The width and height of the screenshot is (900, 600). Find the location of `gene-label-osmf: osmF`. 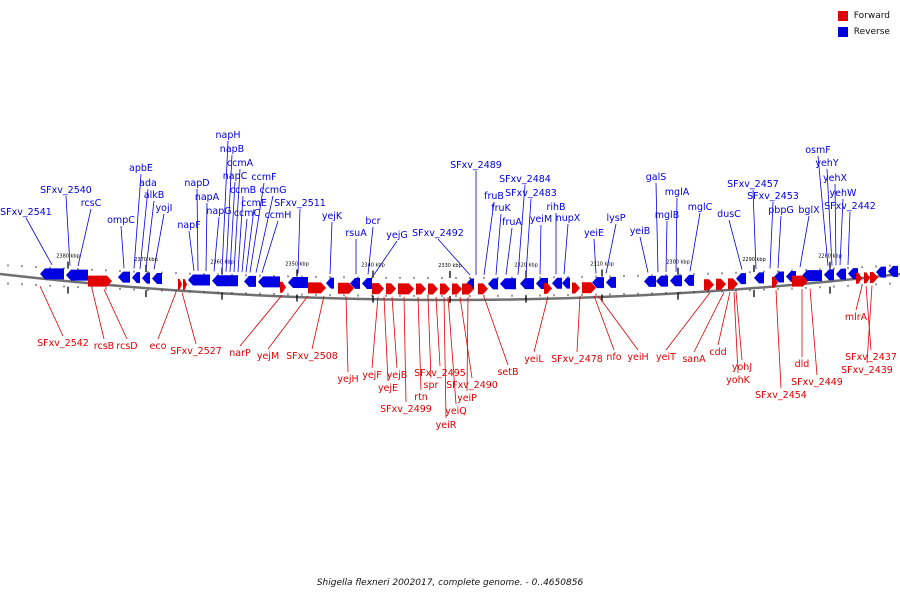

gene-label-osmf: osmF is located at coordinates (818, 205).